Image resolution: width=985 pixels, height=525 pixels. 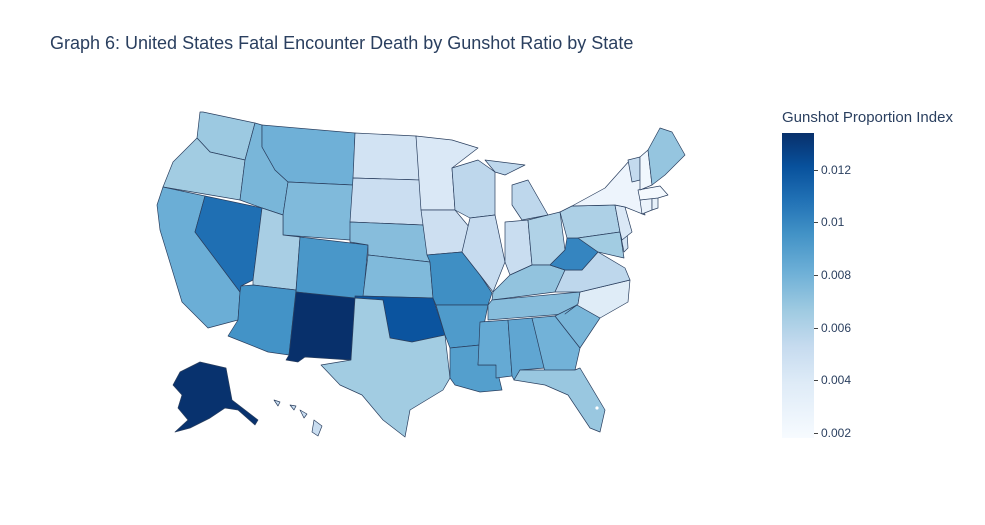 I want to click on colorbar-tick-label: 0.01, so click(x=833, y=222).